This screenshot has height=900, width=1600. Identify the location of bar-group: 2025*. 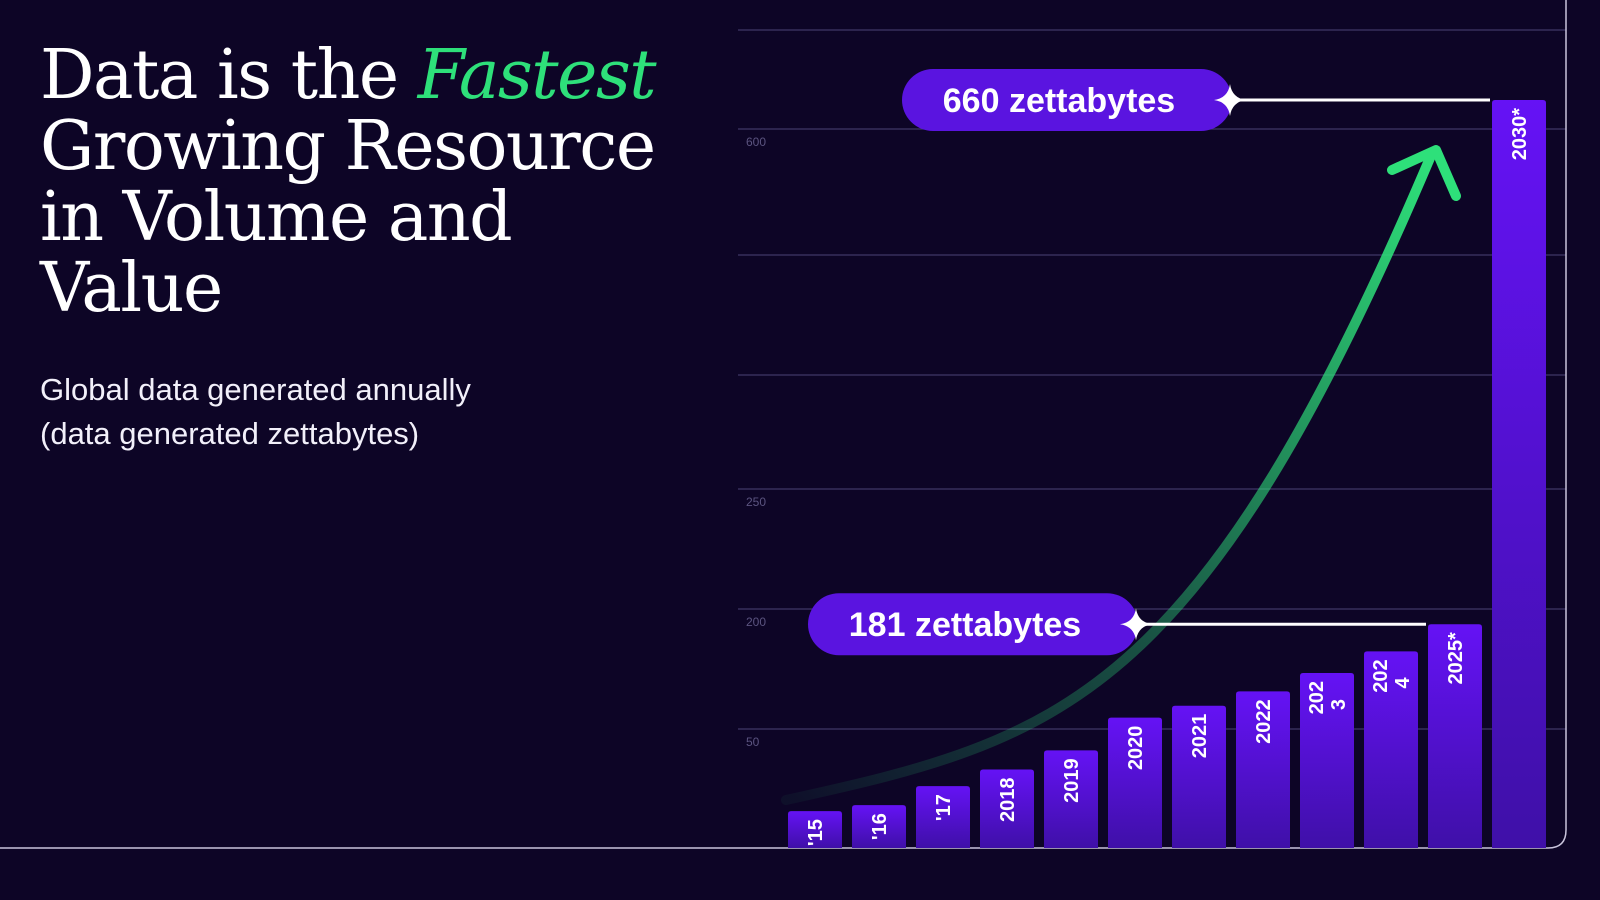
(1455, 736).